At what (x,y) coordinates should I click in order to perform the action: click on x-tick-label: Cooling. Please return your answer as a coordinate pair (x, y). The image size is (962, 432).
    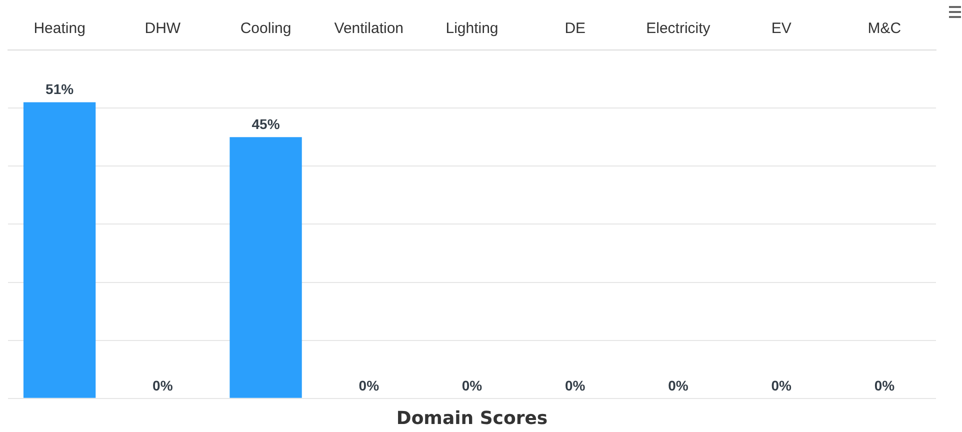
    Looking at the image, I should click on (266, 29).